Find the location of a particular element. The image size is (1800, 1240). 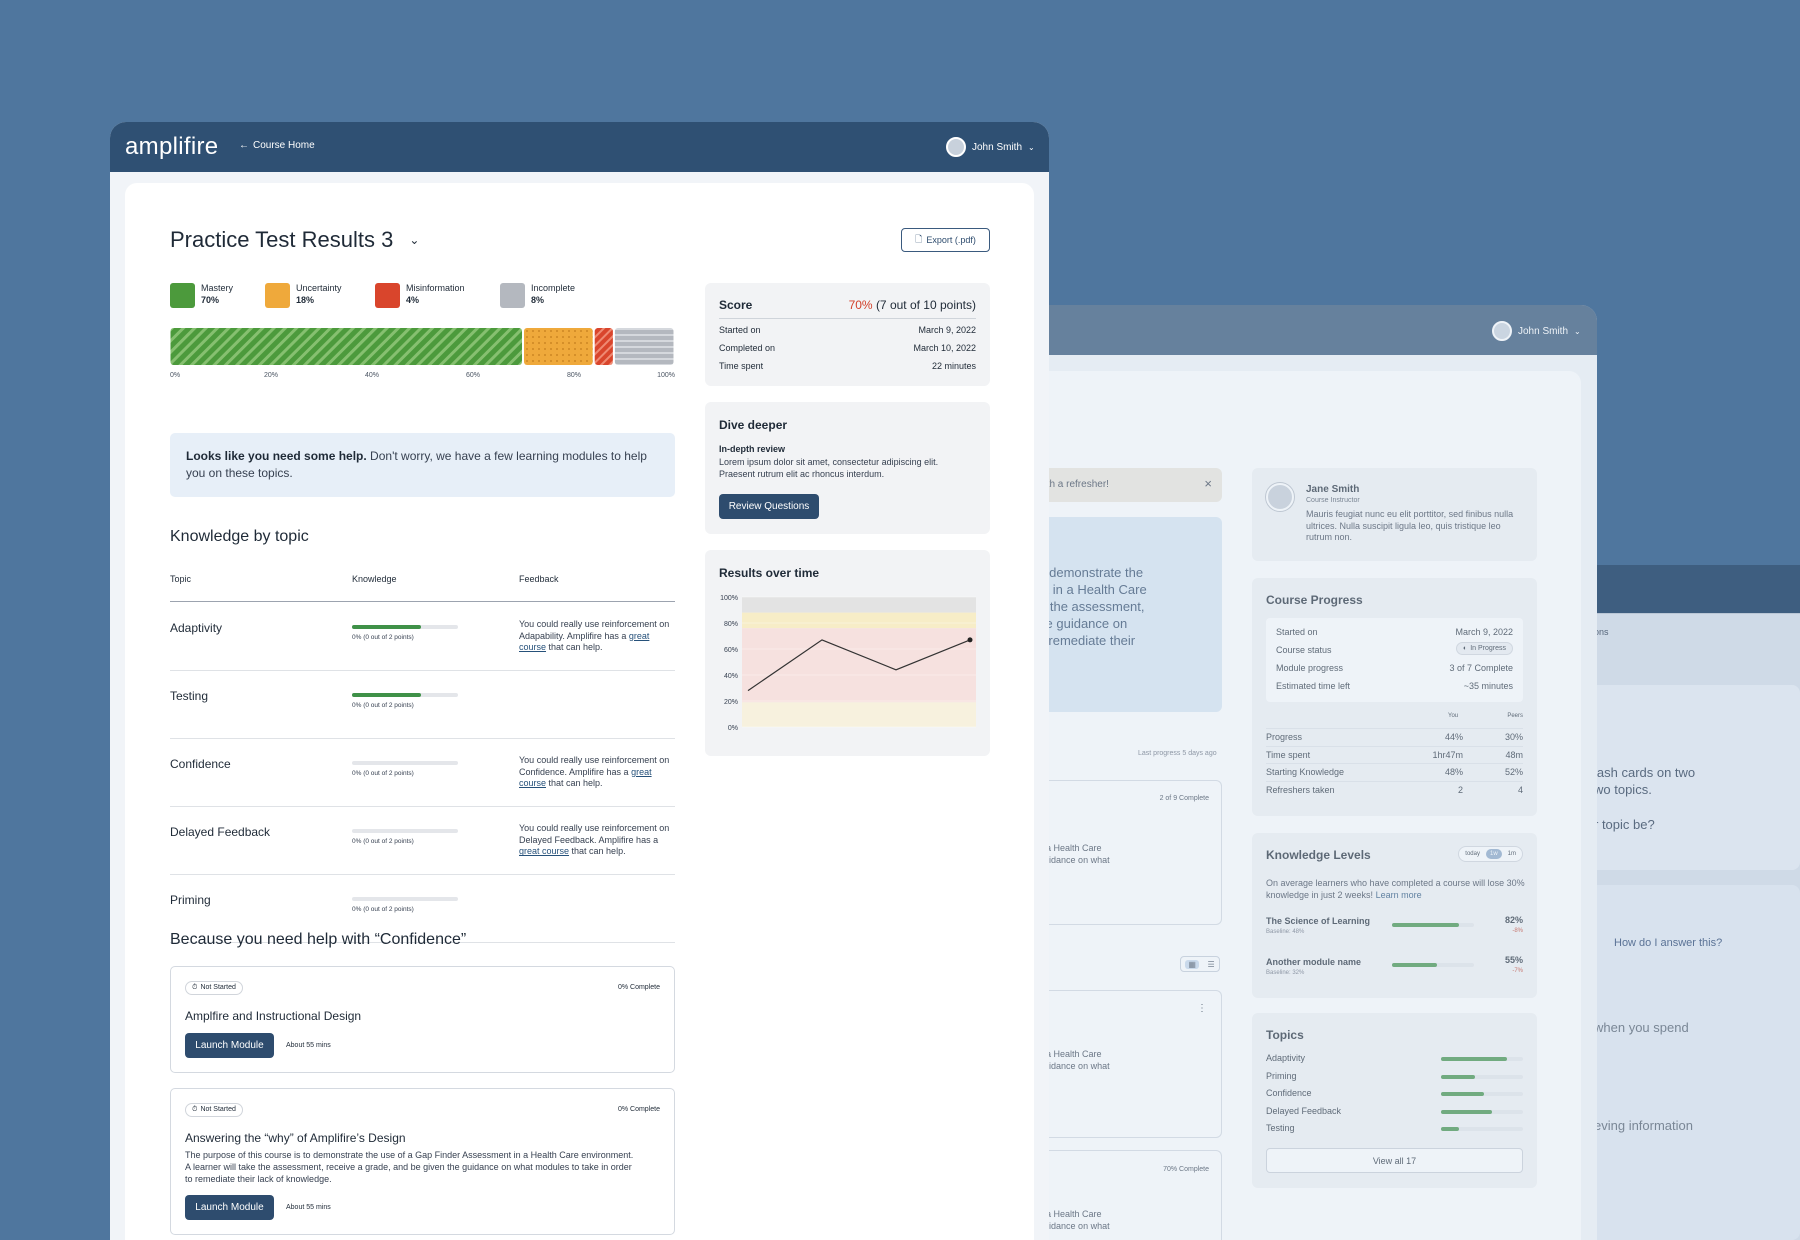

legend-label: Misinformation is located at coordinates (435, 288).